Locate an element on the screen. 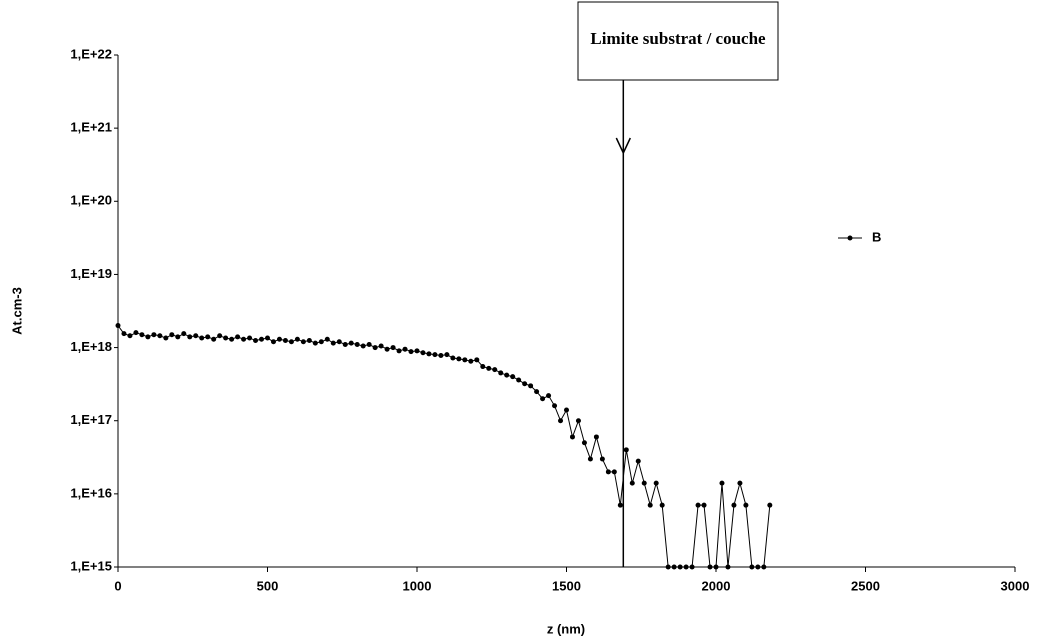 This screenshot has height=642, width=1038. x-tick-label: 500 is located at coordinates (268, 585).